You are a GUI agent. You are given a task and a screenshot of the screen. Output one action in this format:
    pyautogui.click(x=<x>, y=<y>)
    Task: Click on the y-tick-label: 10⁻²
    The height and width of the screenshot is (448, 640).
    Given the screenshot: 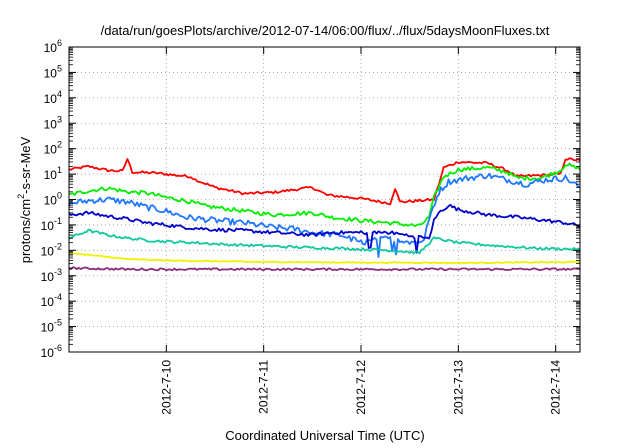 What is the action you would take?
    pyautogui.click(x=51, y=249)
    